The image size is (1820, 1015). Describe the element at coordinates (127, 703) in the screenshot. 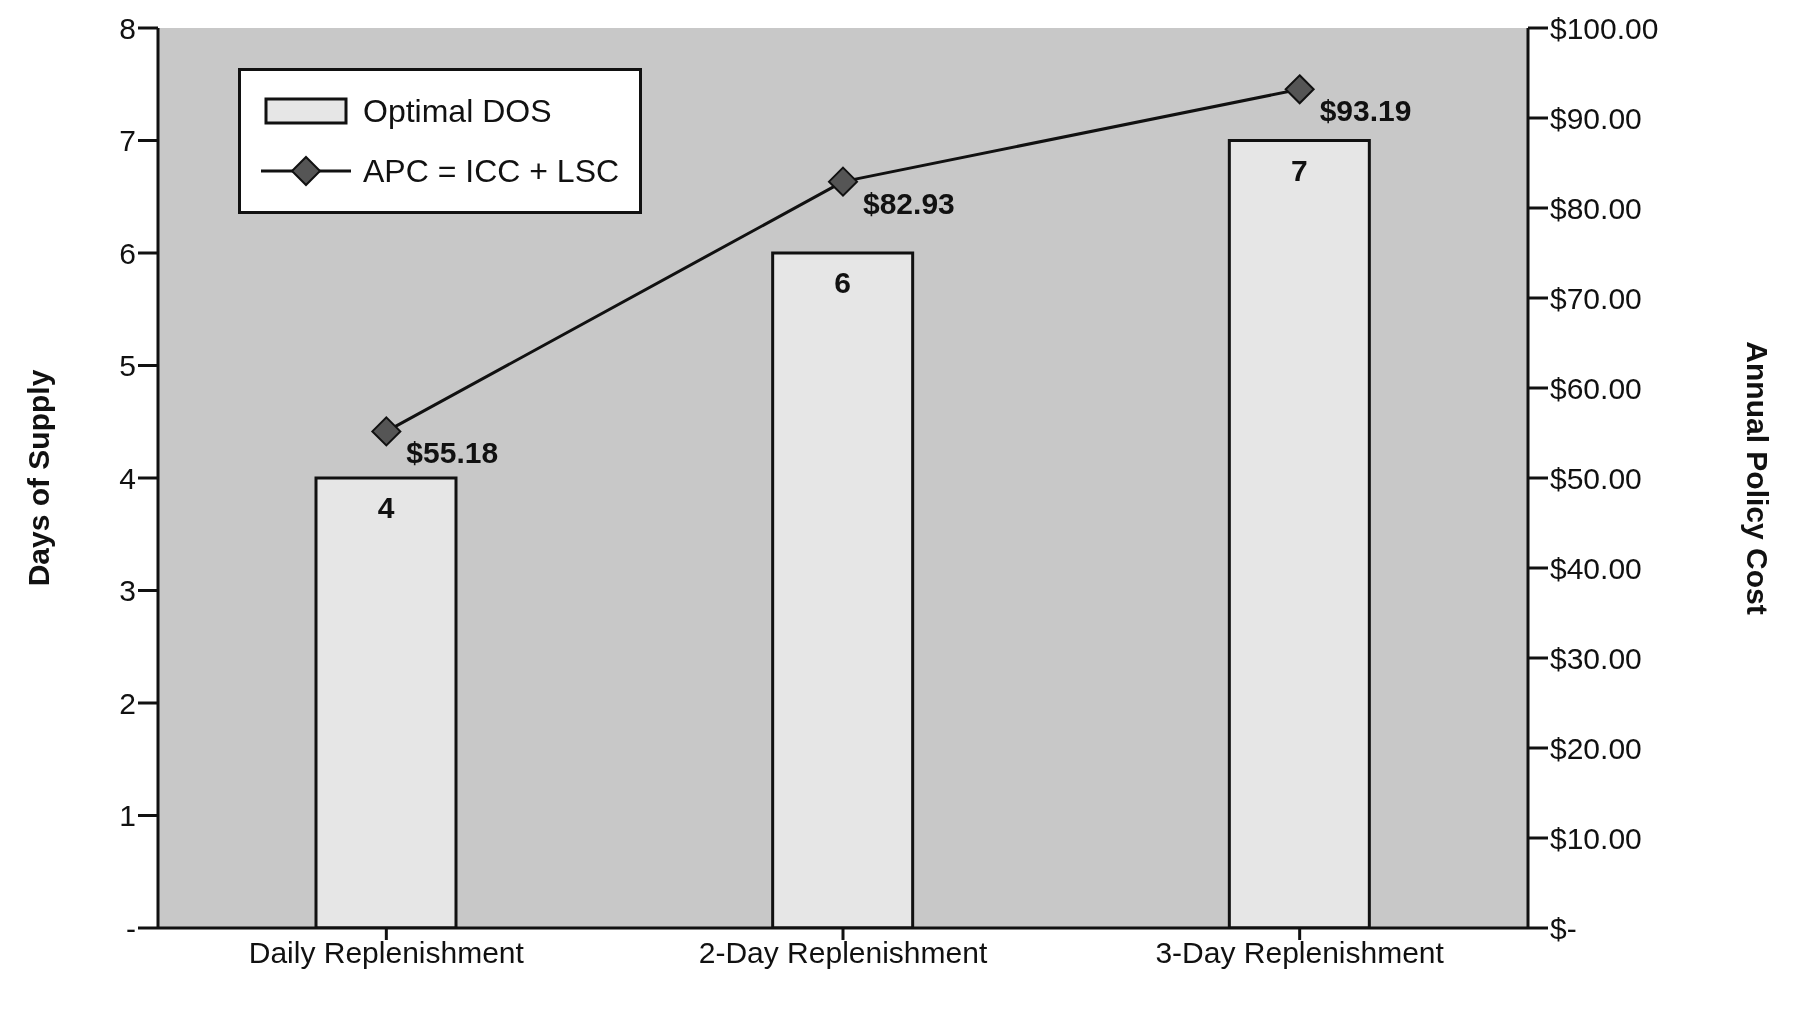

I see `y-tick-label: 2` at that location.